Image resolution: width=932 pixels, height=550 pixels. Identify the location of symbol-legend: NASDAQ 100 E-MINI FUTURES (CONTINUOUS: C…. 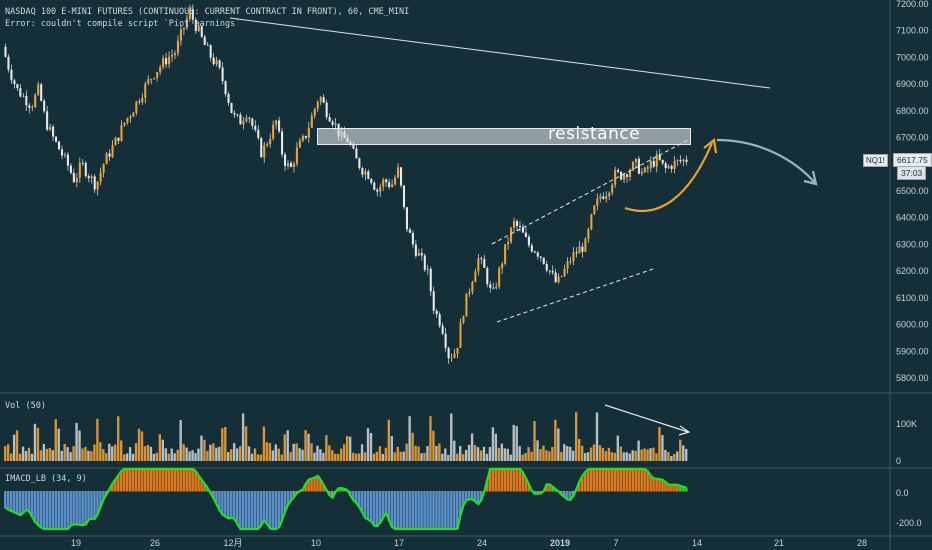
(207, 12).